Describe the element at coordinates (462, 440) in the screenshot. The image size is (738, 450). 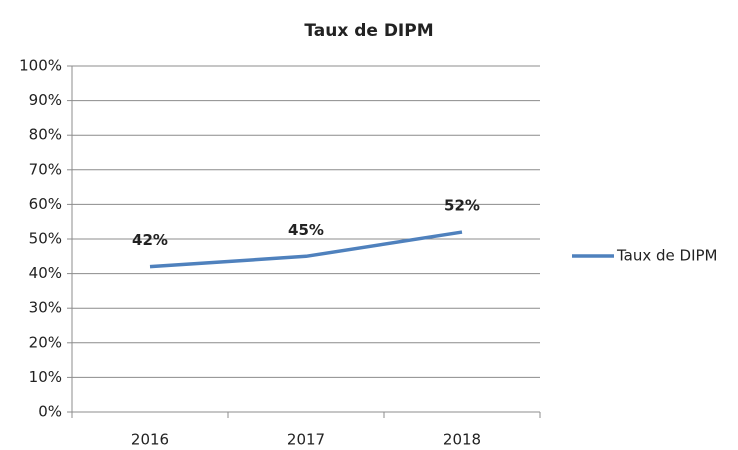
I see `x-tick-label: 2018` at that location.